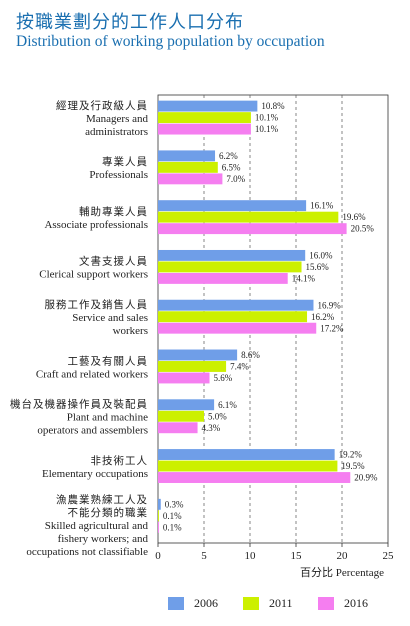  What do you see at coordinates (130, 331) in the screenshot?
I see `category-label-en: workers` at bounding box center [130, 331].